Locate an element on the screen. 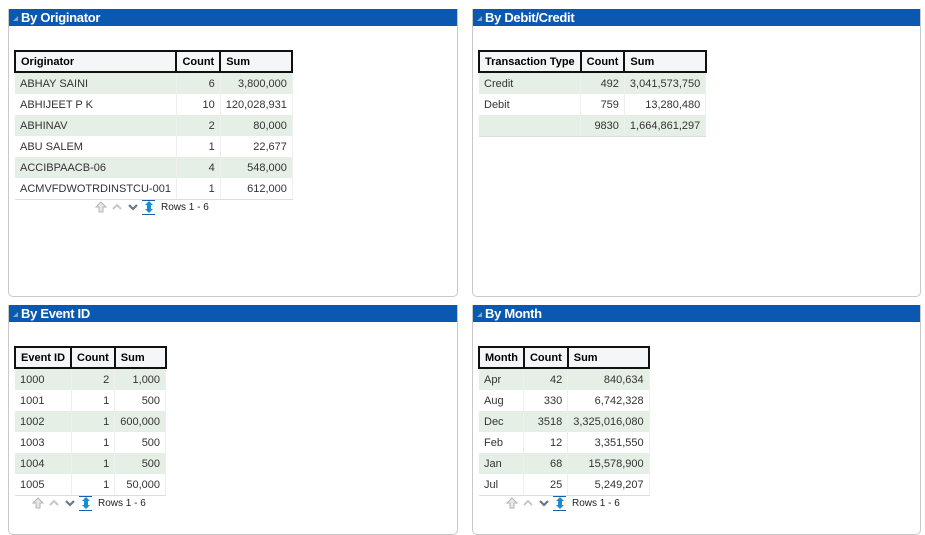 The width and height of the screenshot is (925, 535). panel-title: By Event ID is located at coordinates (55, 313).